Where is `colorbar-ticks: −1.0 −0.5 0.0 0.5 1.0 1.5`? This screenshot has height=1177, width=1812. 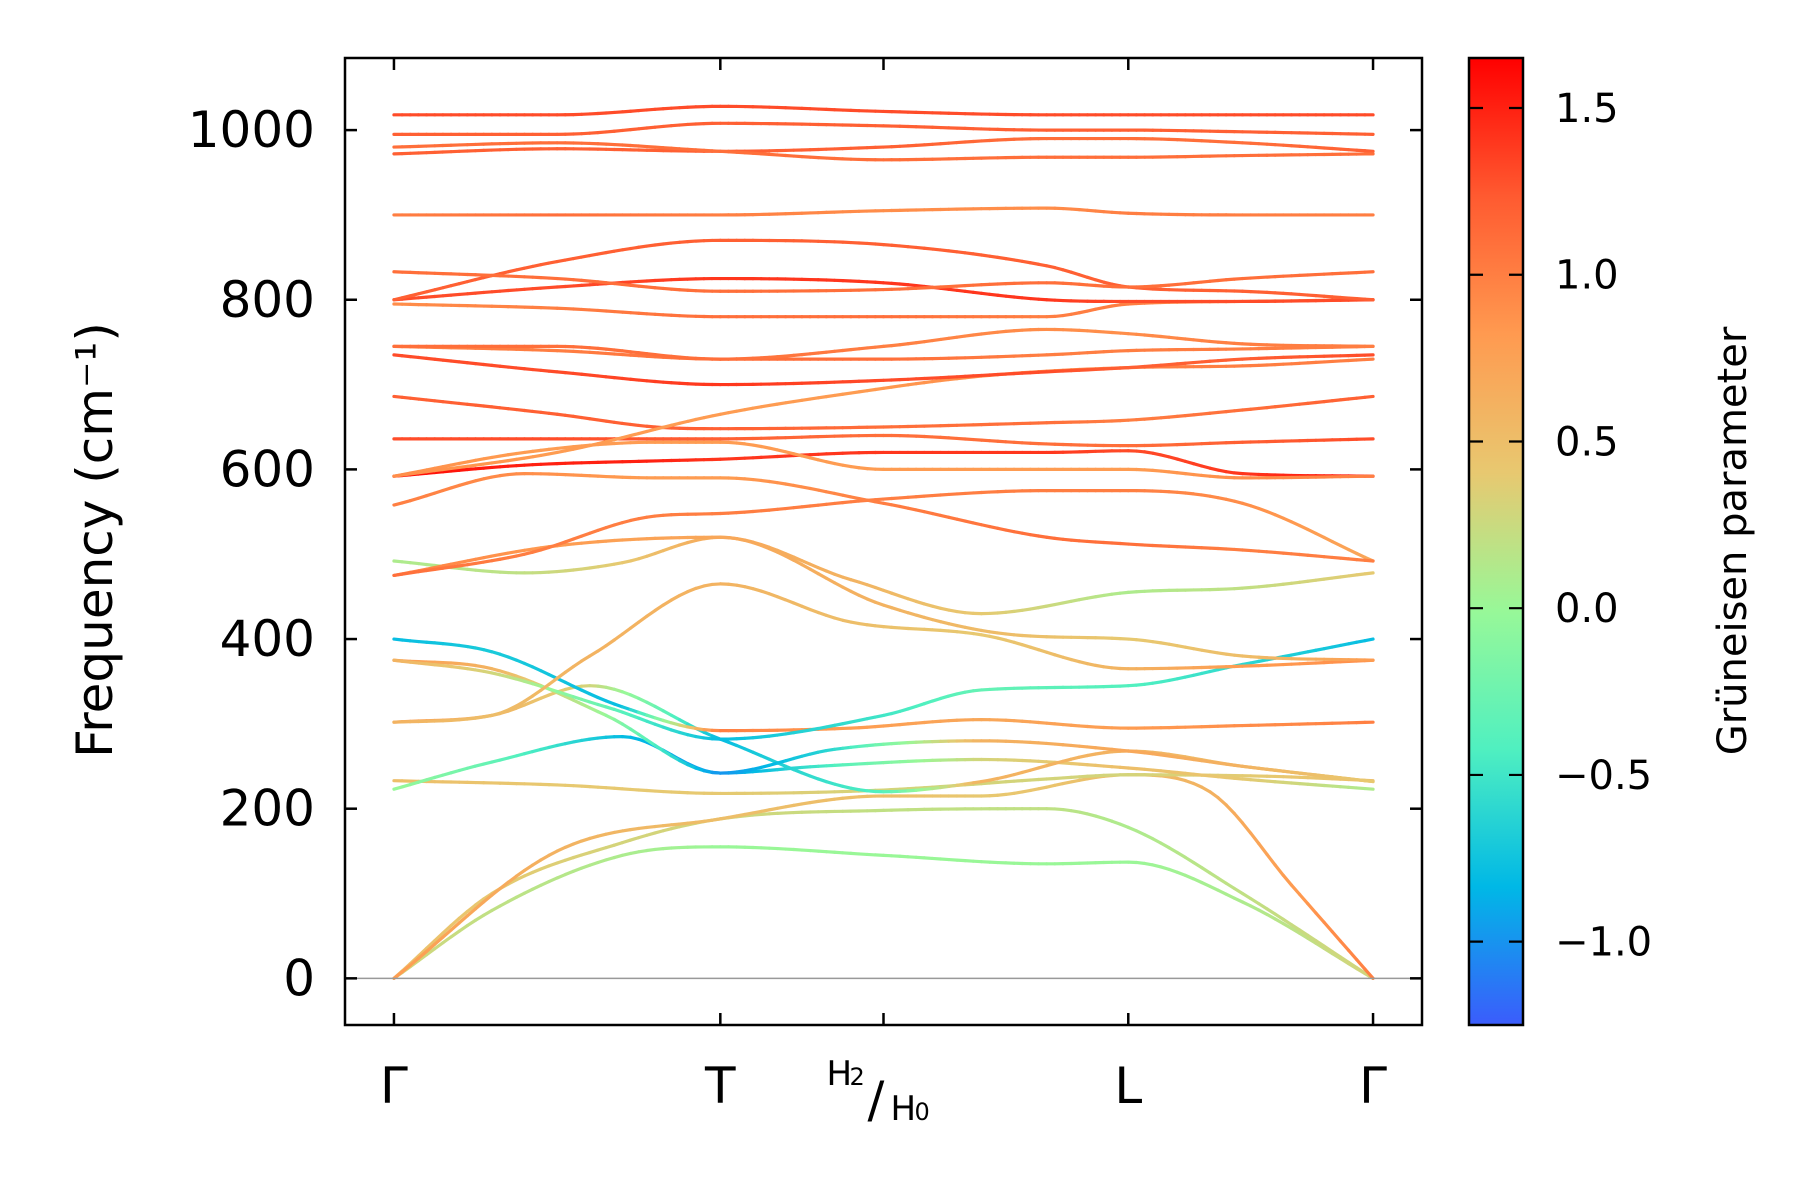
colorbar-ticks: −1.0 −0.5 0.0 0.5 1.0 1.5 is located at coordinates (1560, 526).